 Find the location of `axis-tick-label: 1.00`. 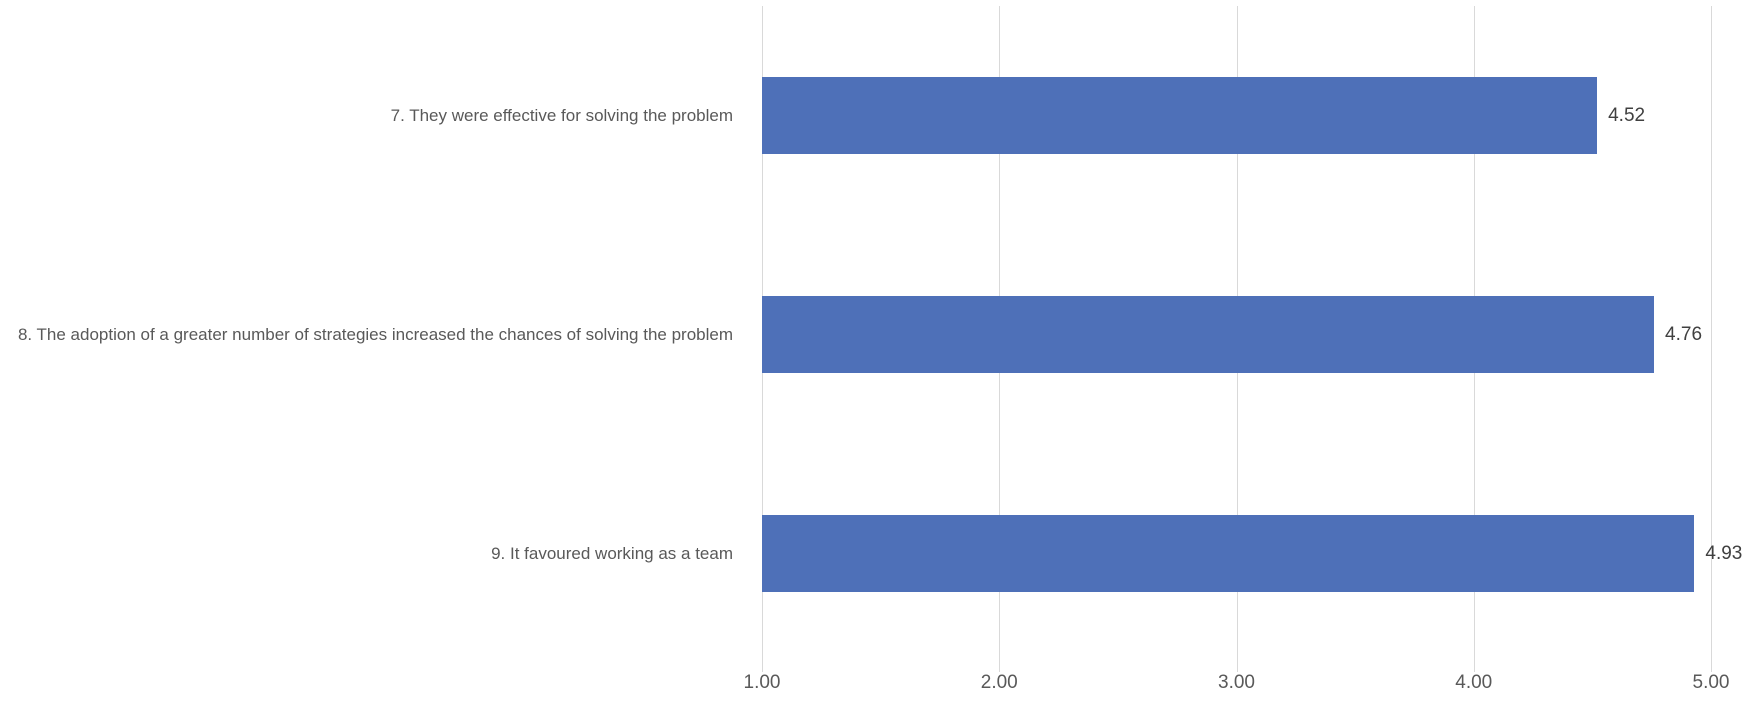

axis-tick-label: 1.00 is located at coordinates (762, 682).